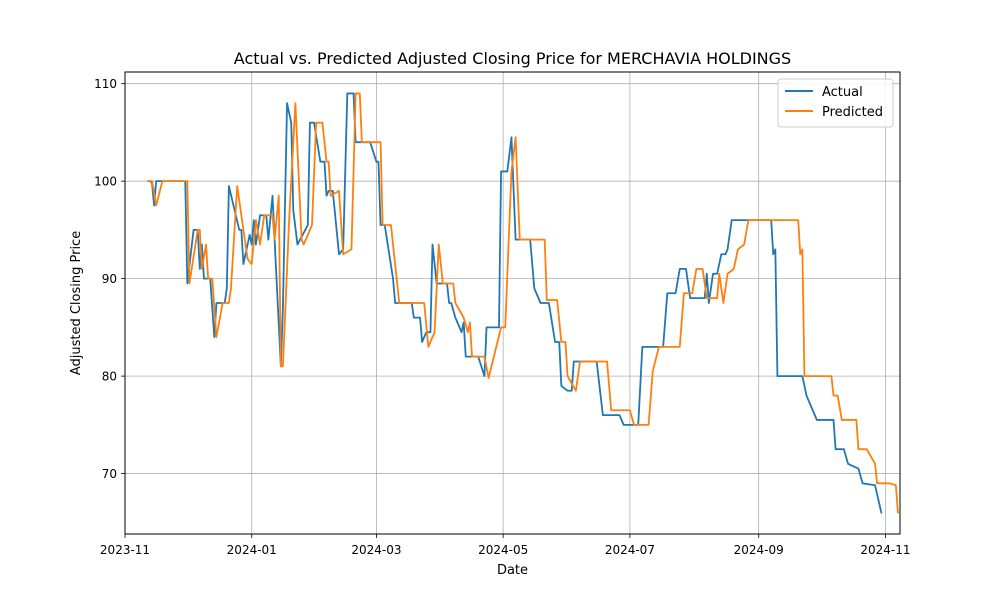 Image resolution: width=1000 pixels, height=600 pixels. What do you see at coordinates (630, 550) in the screenshot?
I see `x-tick-label: 2024-07` at bounding box center [630, 550].